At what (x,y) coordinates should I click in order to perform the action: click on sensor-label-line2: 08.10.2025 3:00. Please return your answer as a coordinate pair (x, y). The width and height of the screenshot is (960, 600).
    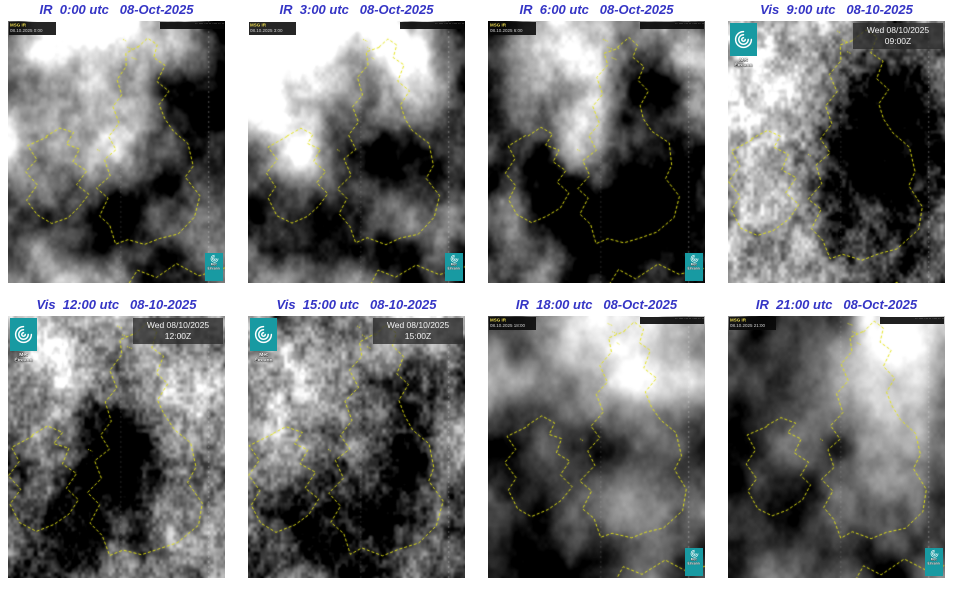
    Looking at the image, I should click on (266, 30).